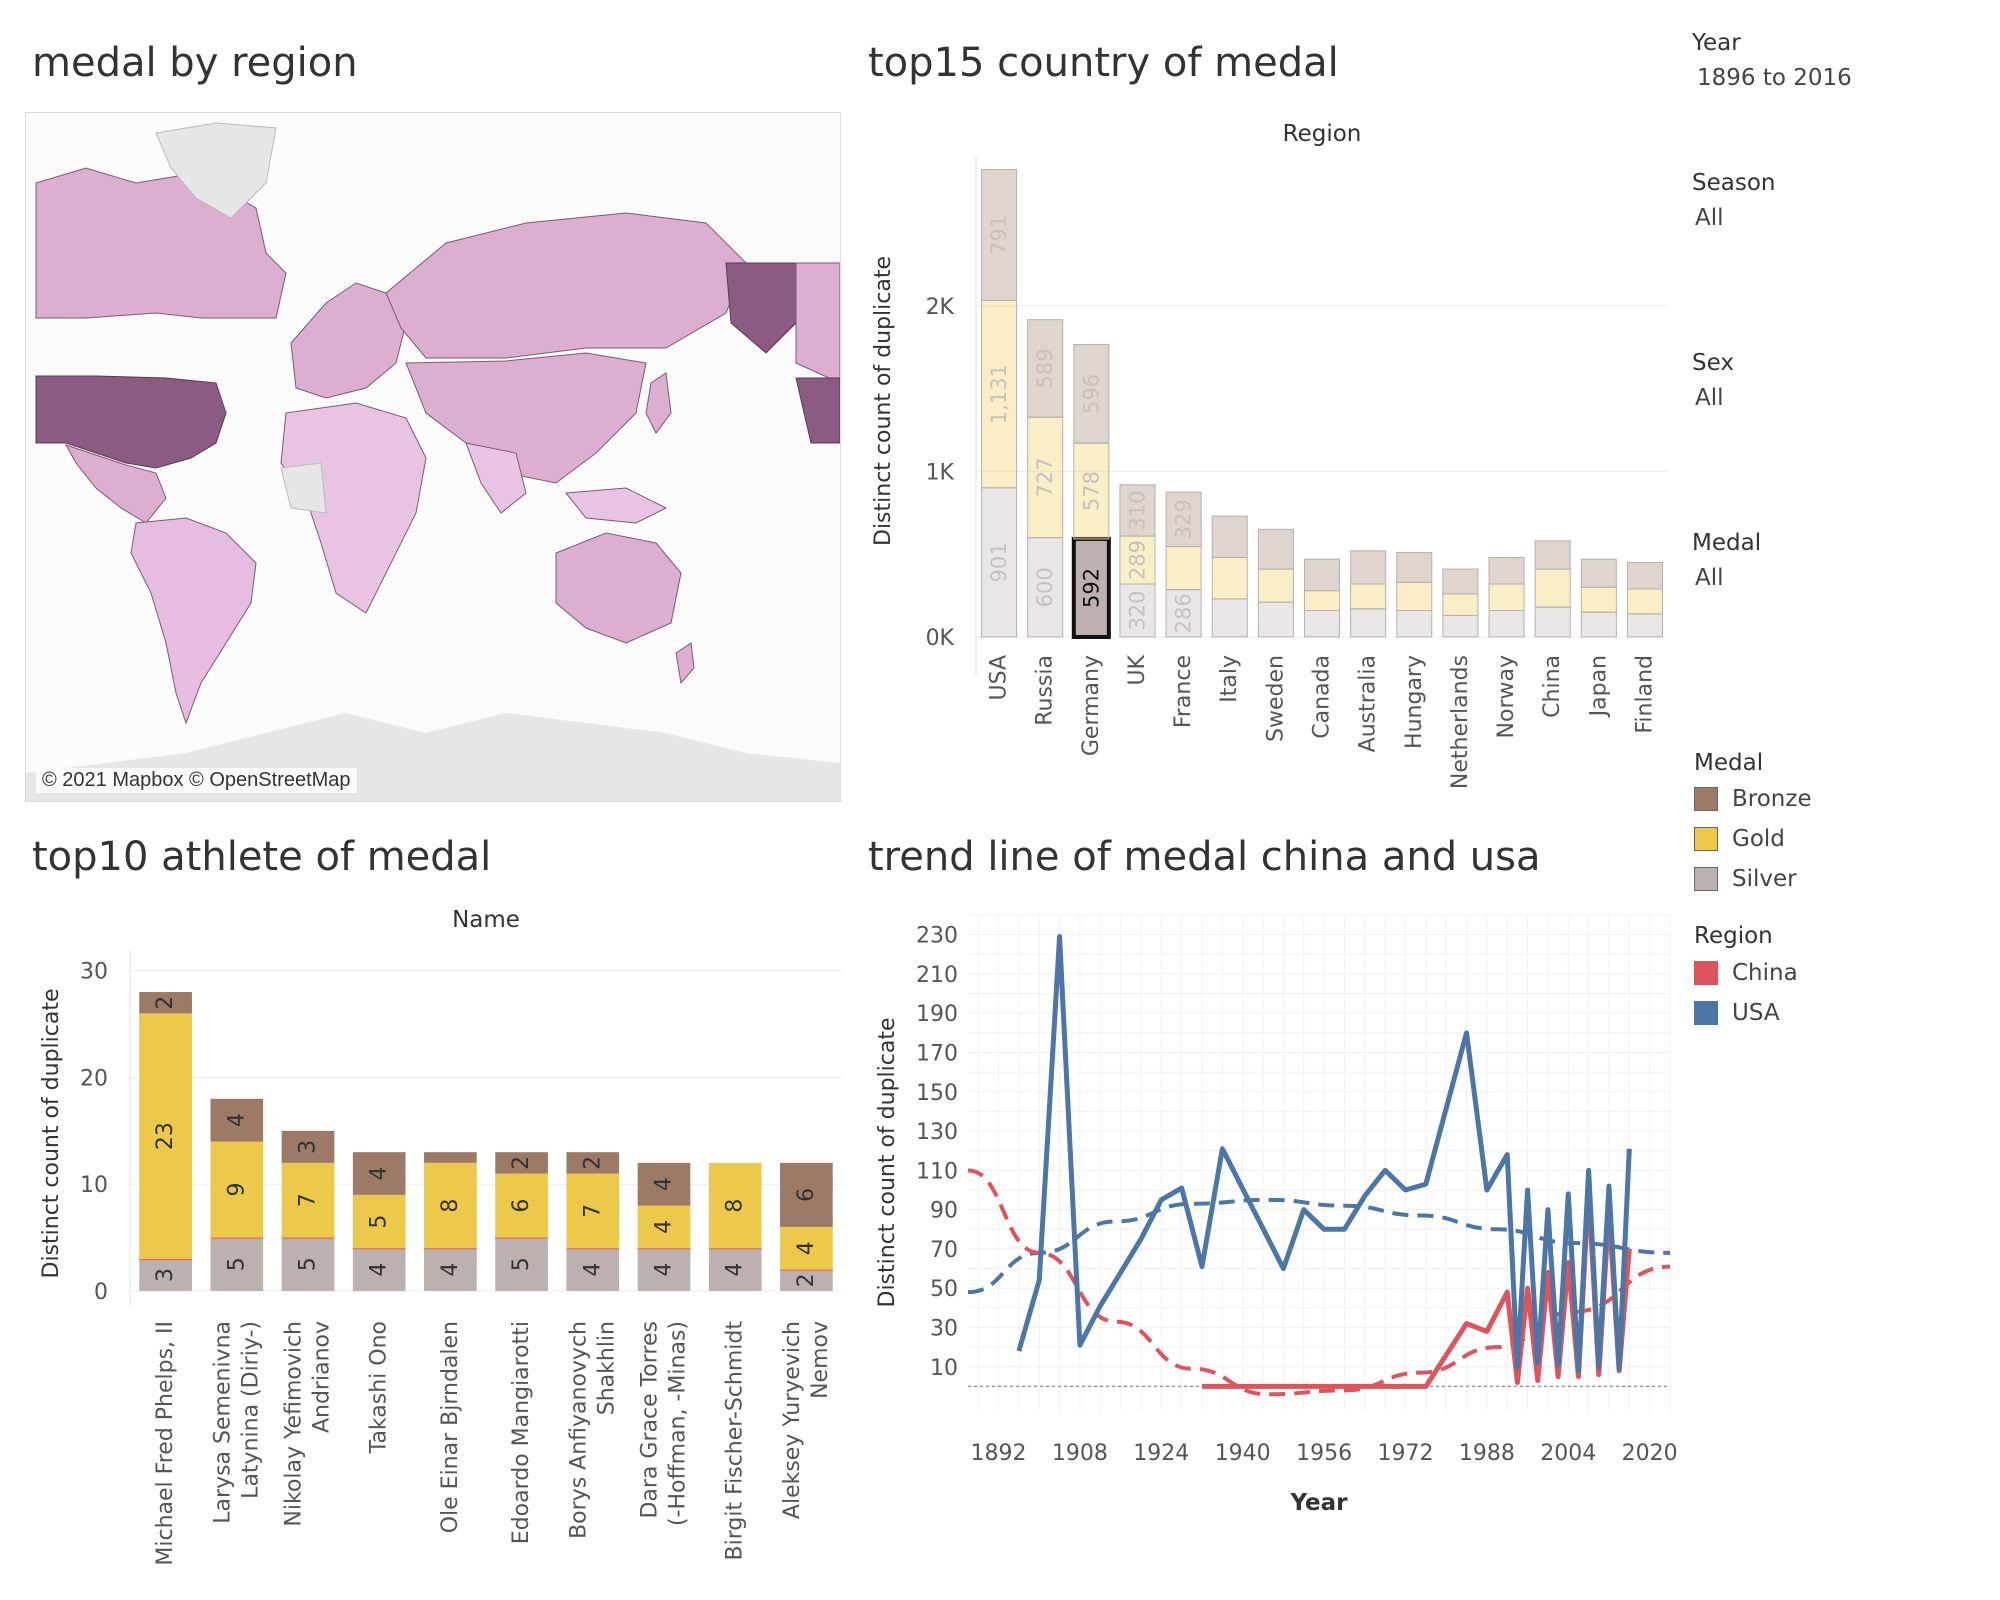 This screenshot has height=1600, width=2000. I want to click on trend-line-usa, so click(1319, 1246).